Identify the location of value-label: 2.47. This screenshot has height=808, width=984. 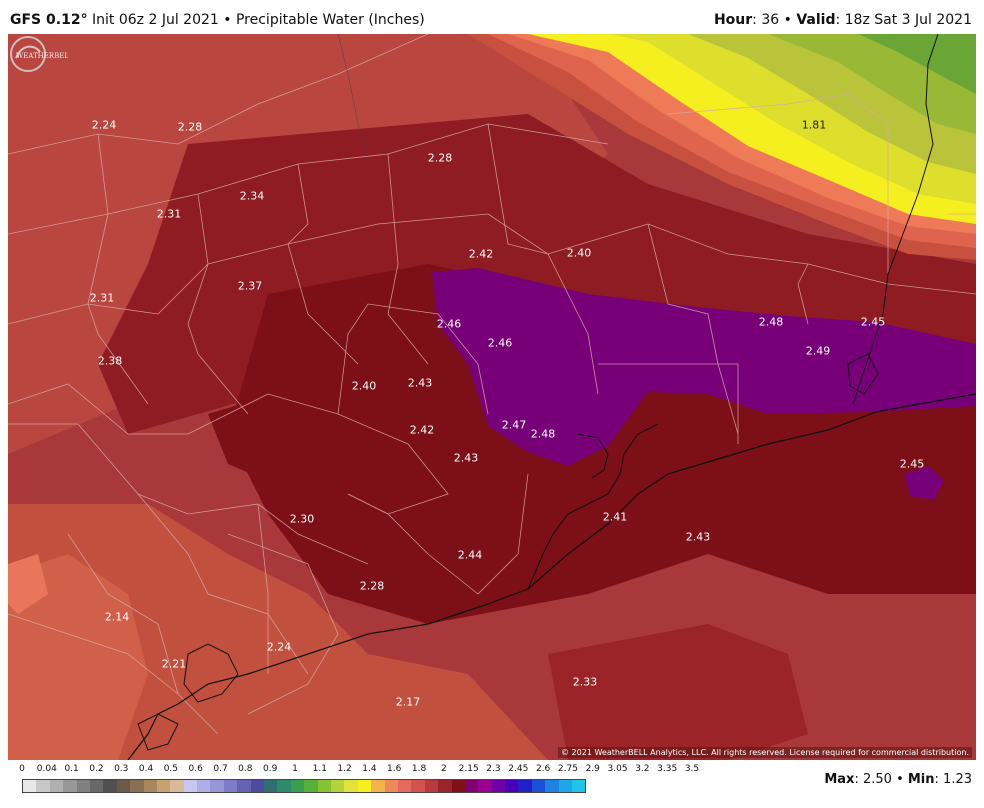
(514, 425).